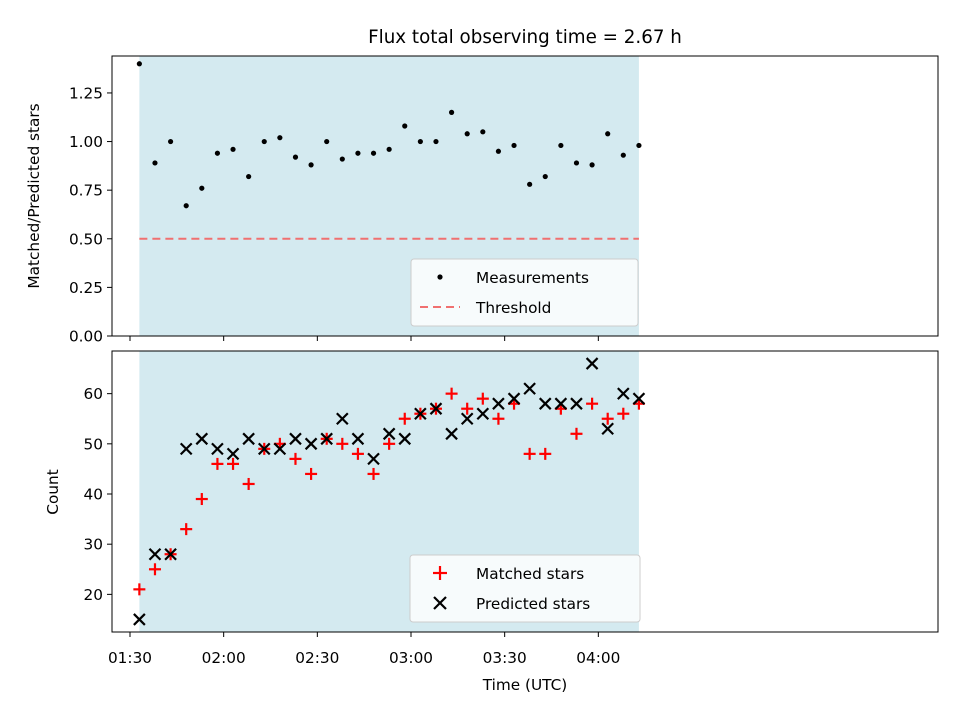  What do you see at coordinates (525, 685) in the screenshot?
I see `x-axis-label: Time (UTC)` at bounding box center [525, 685].